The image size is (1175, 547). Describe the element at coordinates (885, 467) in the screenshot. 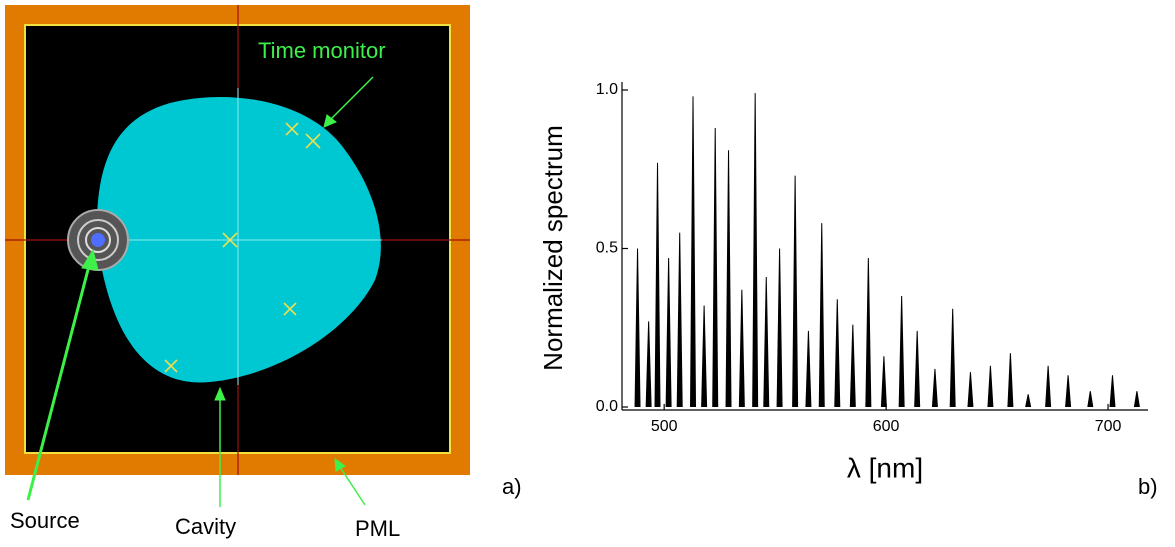

I see `x-axis-label: λ [nm]` at that location.